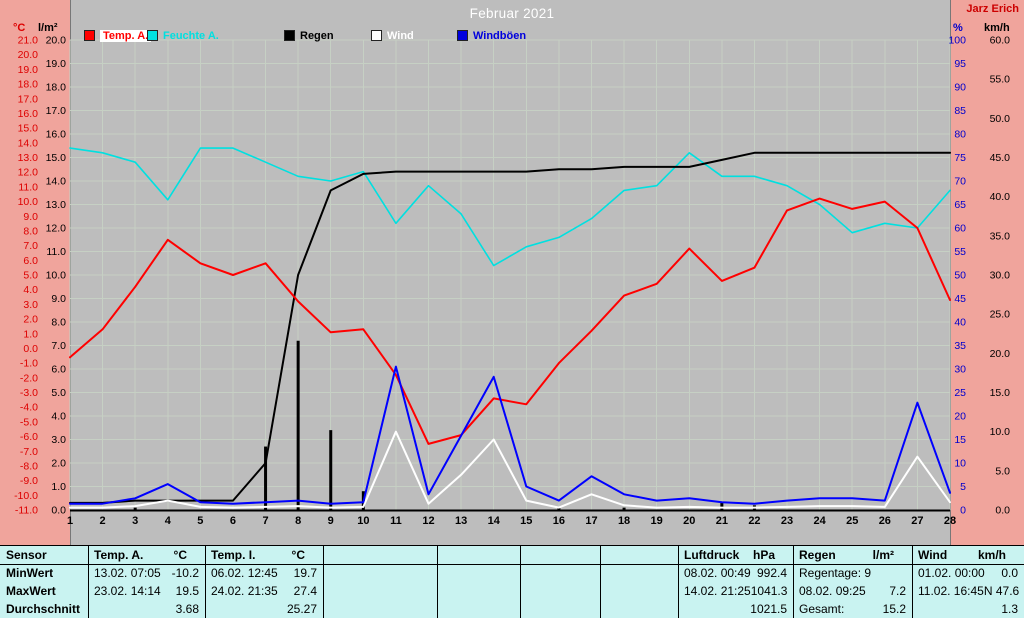 This screenshot has width=1024, height=618. What do you see at coordinates (1009, 573) in the screenshot?
I see `wind-min-value: 0.0` at bounding box center [1009, 573].